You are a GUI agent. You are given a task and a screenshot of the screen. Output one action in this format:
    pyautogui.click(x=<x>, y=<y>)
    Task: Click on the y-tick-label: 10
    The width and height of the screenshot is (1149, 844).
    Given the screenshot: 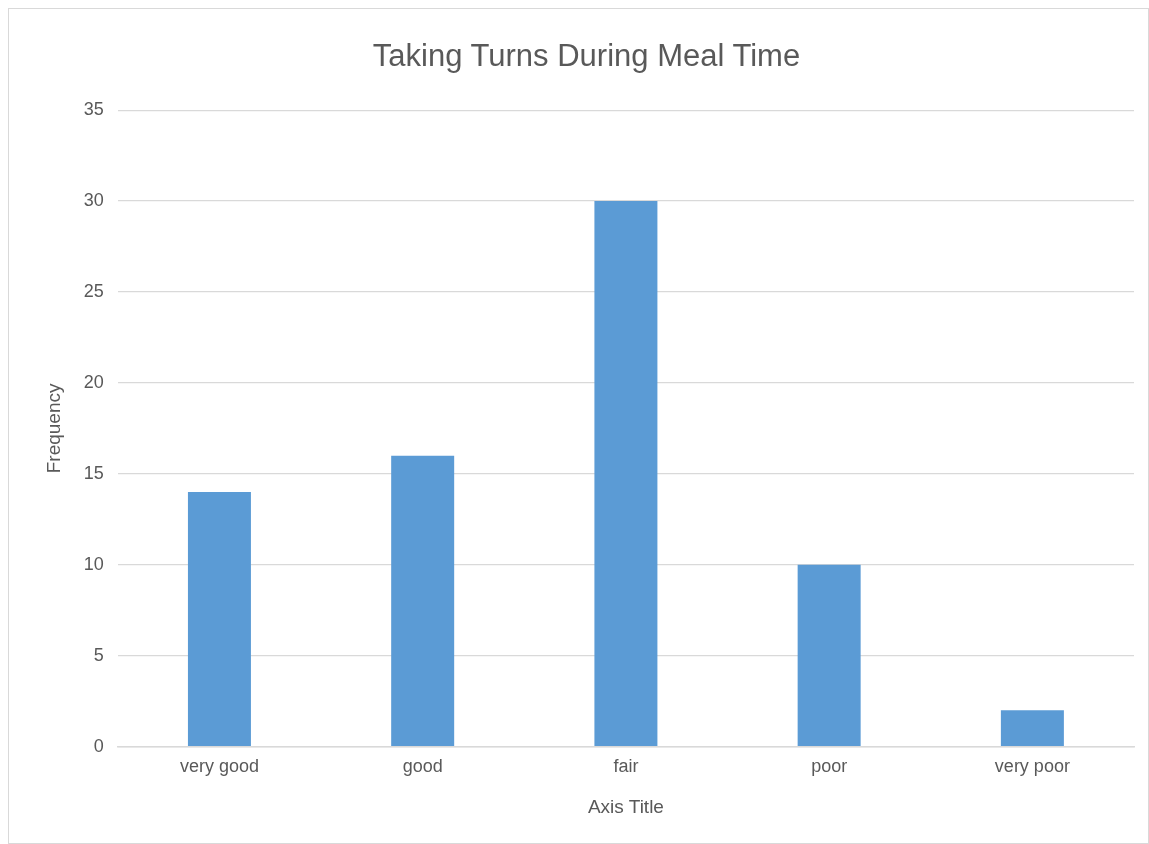 What is the action you would take?
    pyautogui.click(x=93, y=563)
    